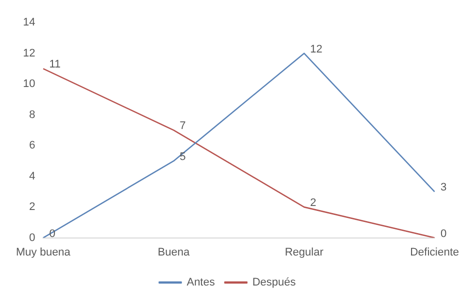 The image size is (475, 306). I want to click on data-label: 7, so click(183, 126).